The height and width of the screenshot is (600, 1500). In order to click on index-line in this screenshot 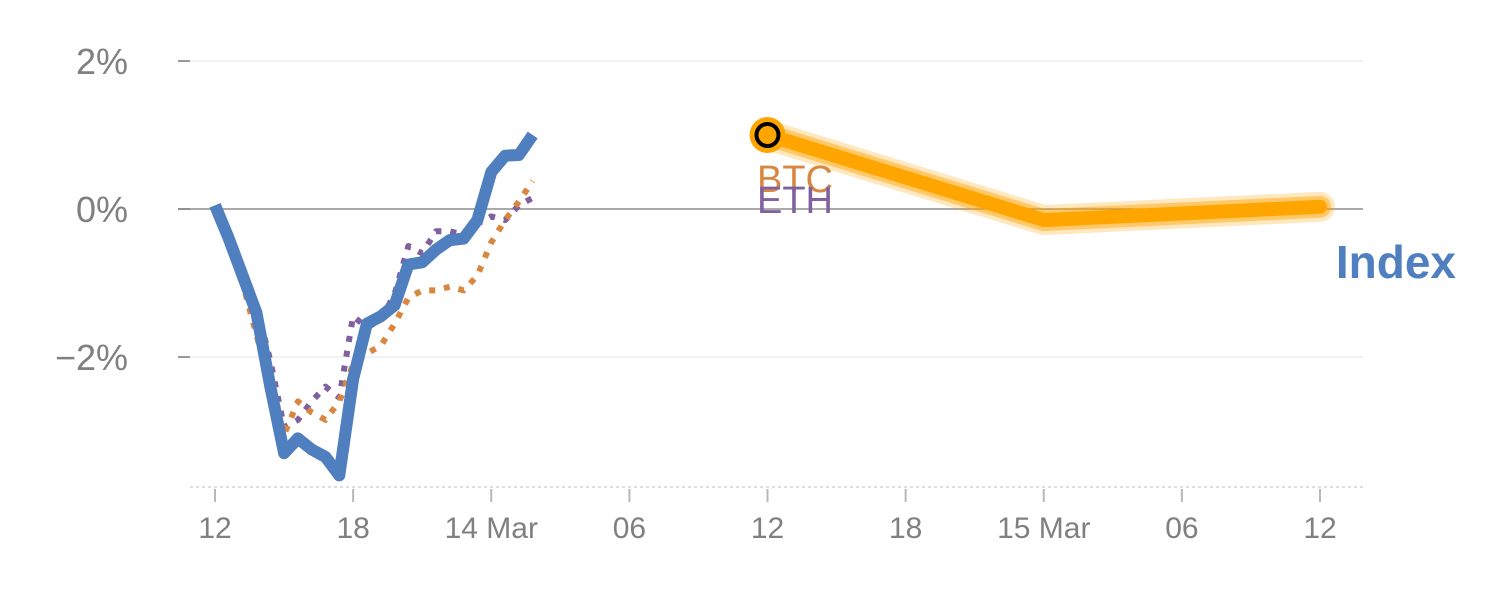, I will do `click(373, 306)`.